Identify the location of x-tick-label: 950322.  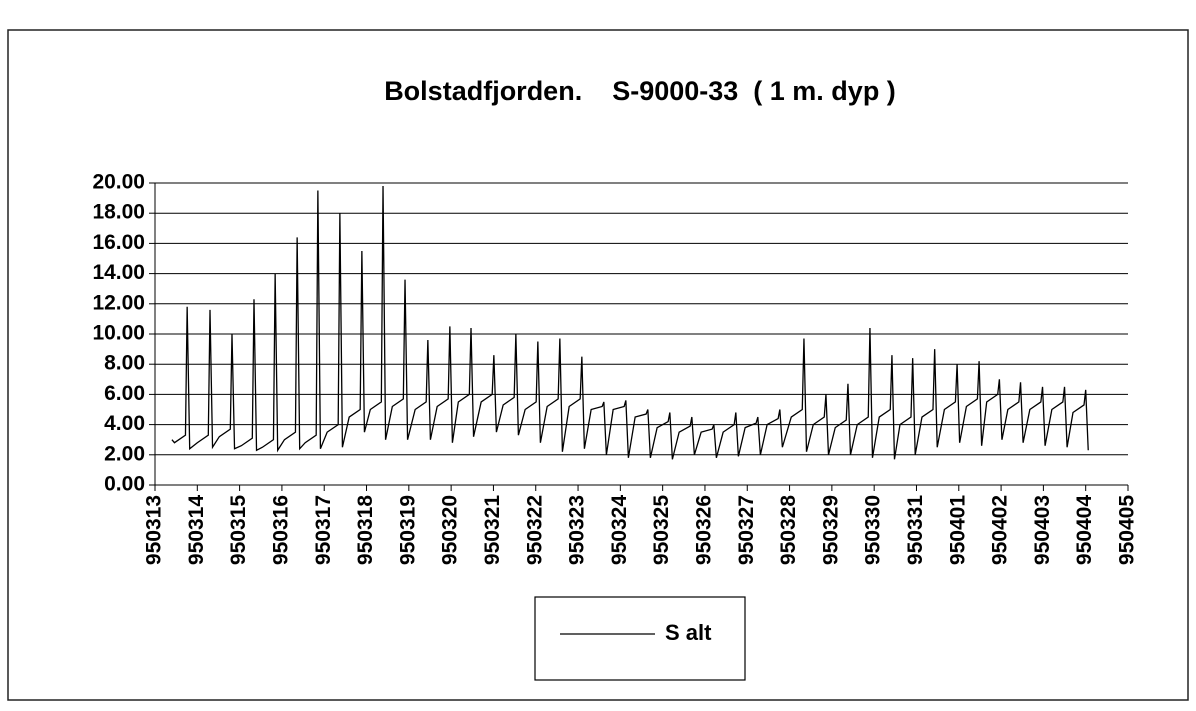
(534, 530).